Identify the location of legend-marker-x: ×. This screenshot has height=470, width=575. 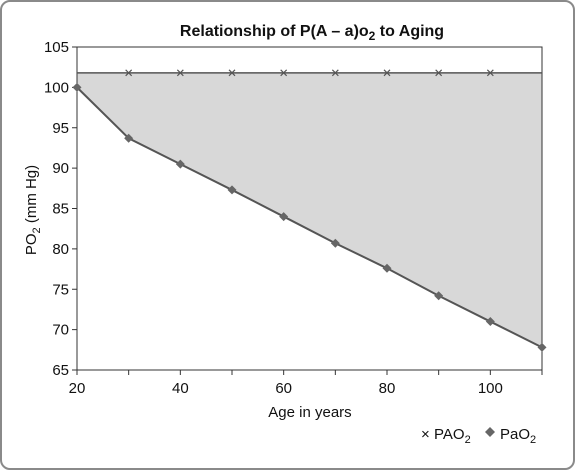
(425, 434).